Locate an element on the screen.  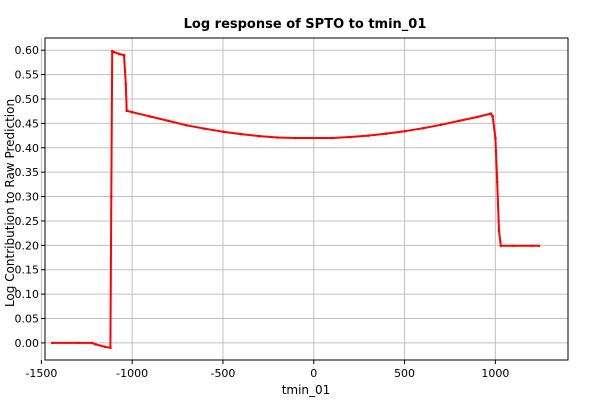
y-tick-label: 0.50 is located at coordinates (27, 99).